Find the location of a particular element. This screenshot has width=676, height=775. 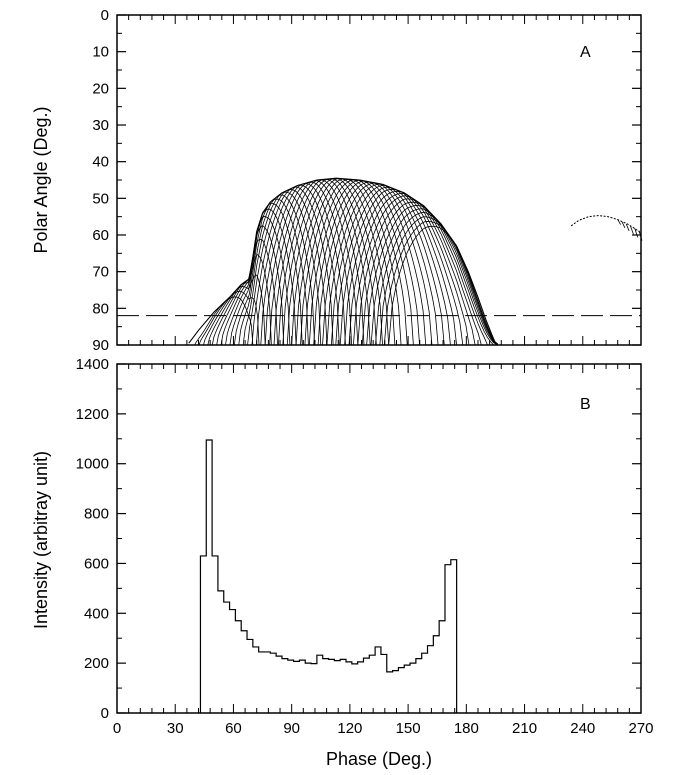

panel-b-ytick-label: 1200 is located at coordinates (92, 414).